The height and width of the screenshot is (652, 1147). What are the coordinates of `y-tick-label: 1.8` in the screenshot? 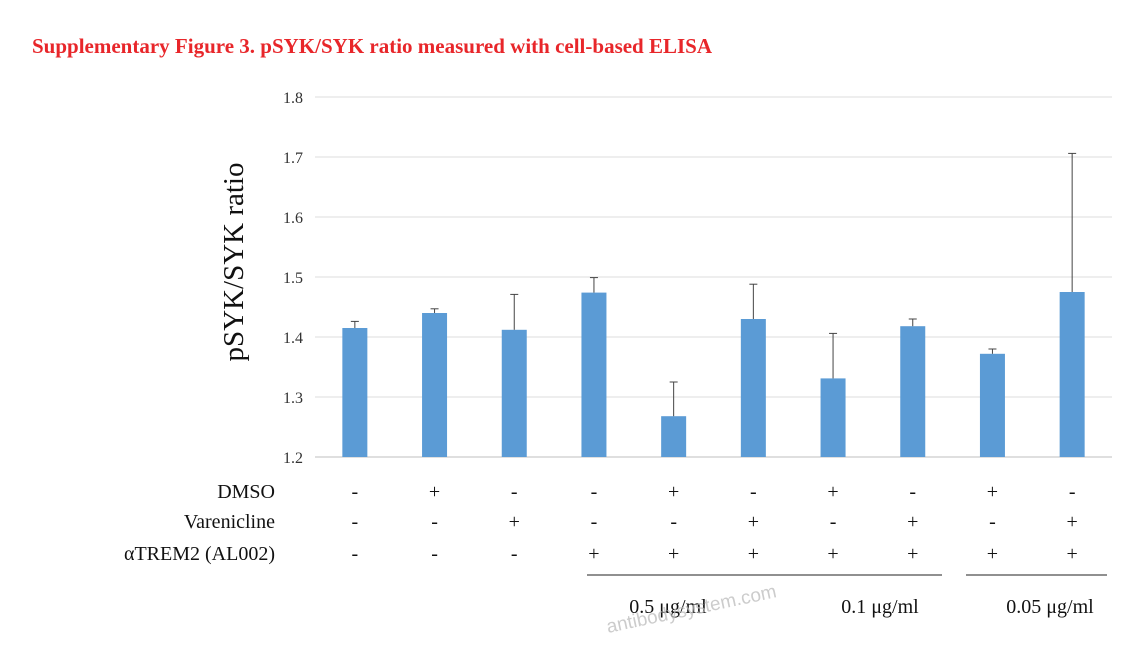 It's located at (293, 98).